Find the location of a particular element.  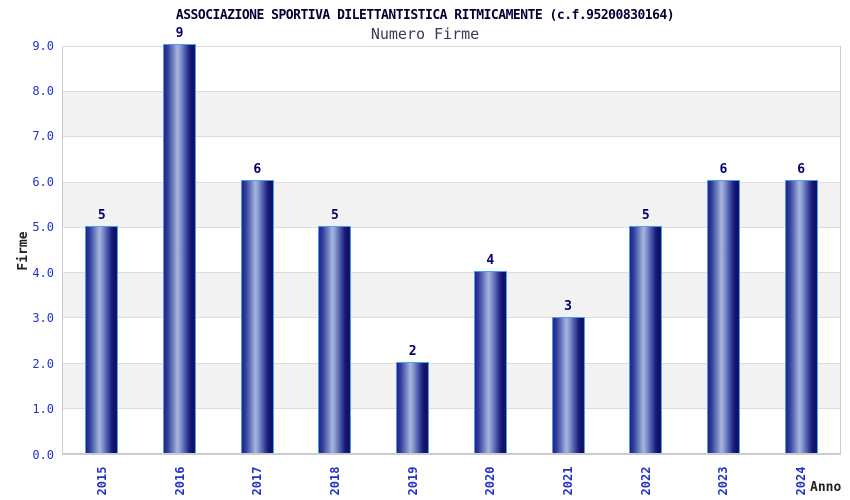

x-tick-label: 2019 is located at coordinates (412, 481).